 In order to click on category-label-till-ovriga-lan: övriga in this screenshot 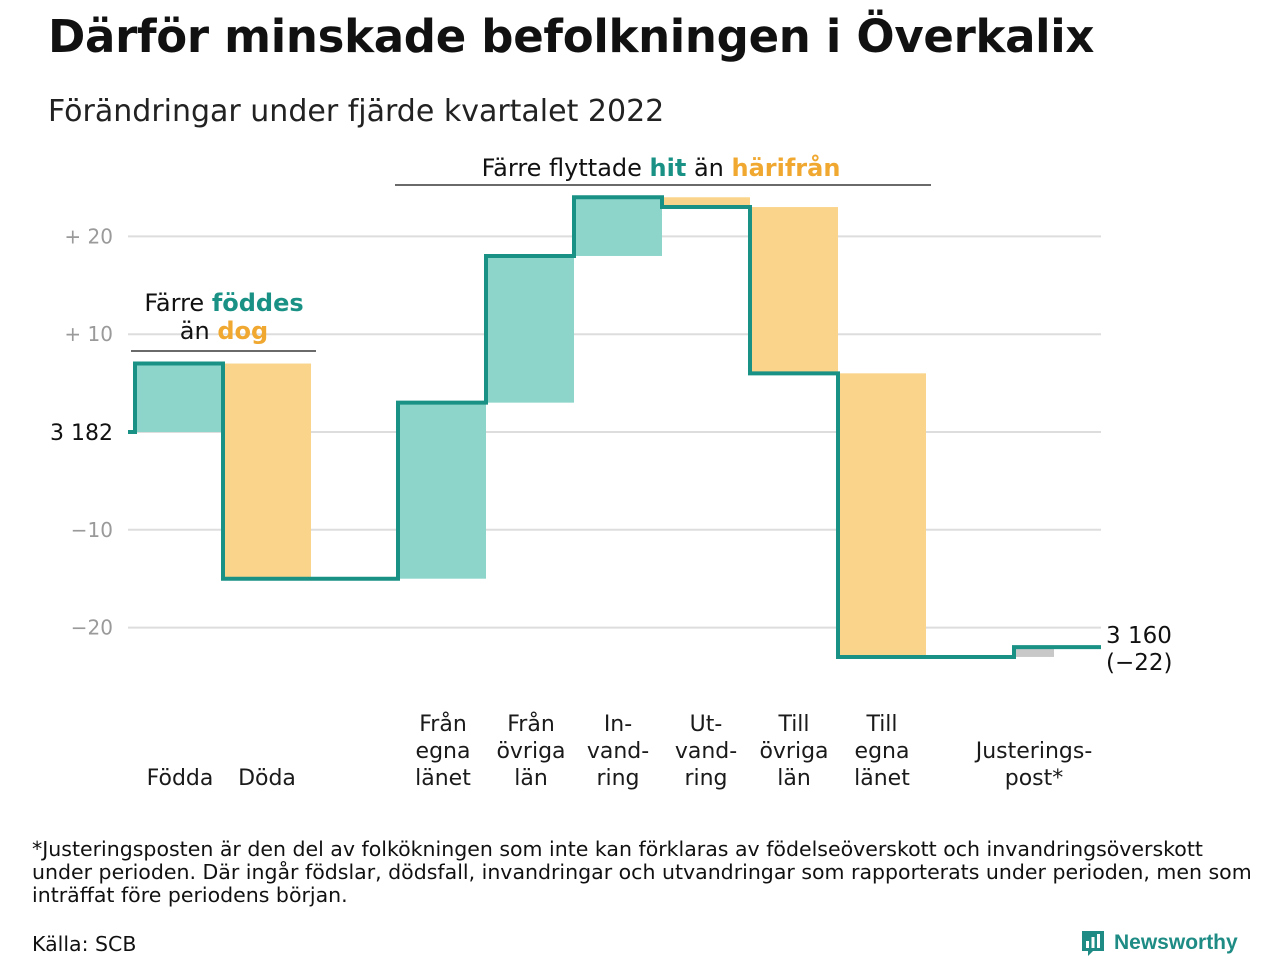, I will do `click(793, 751)`.